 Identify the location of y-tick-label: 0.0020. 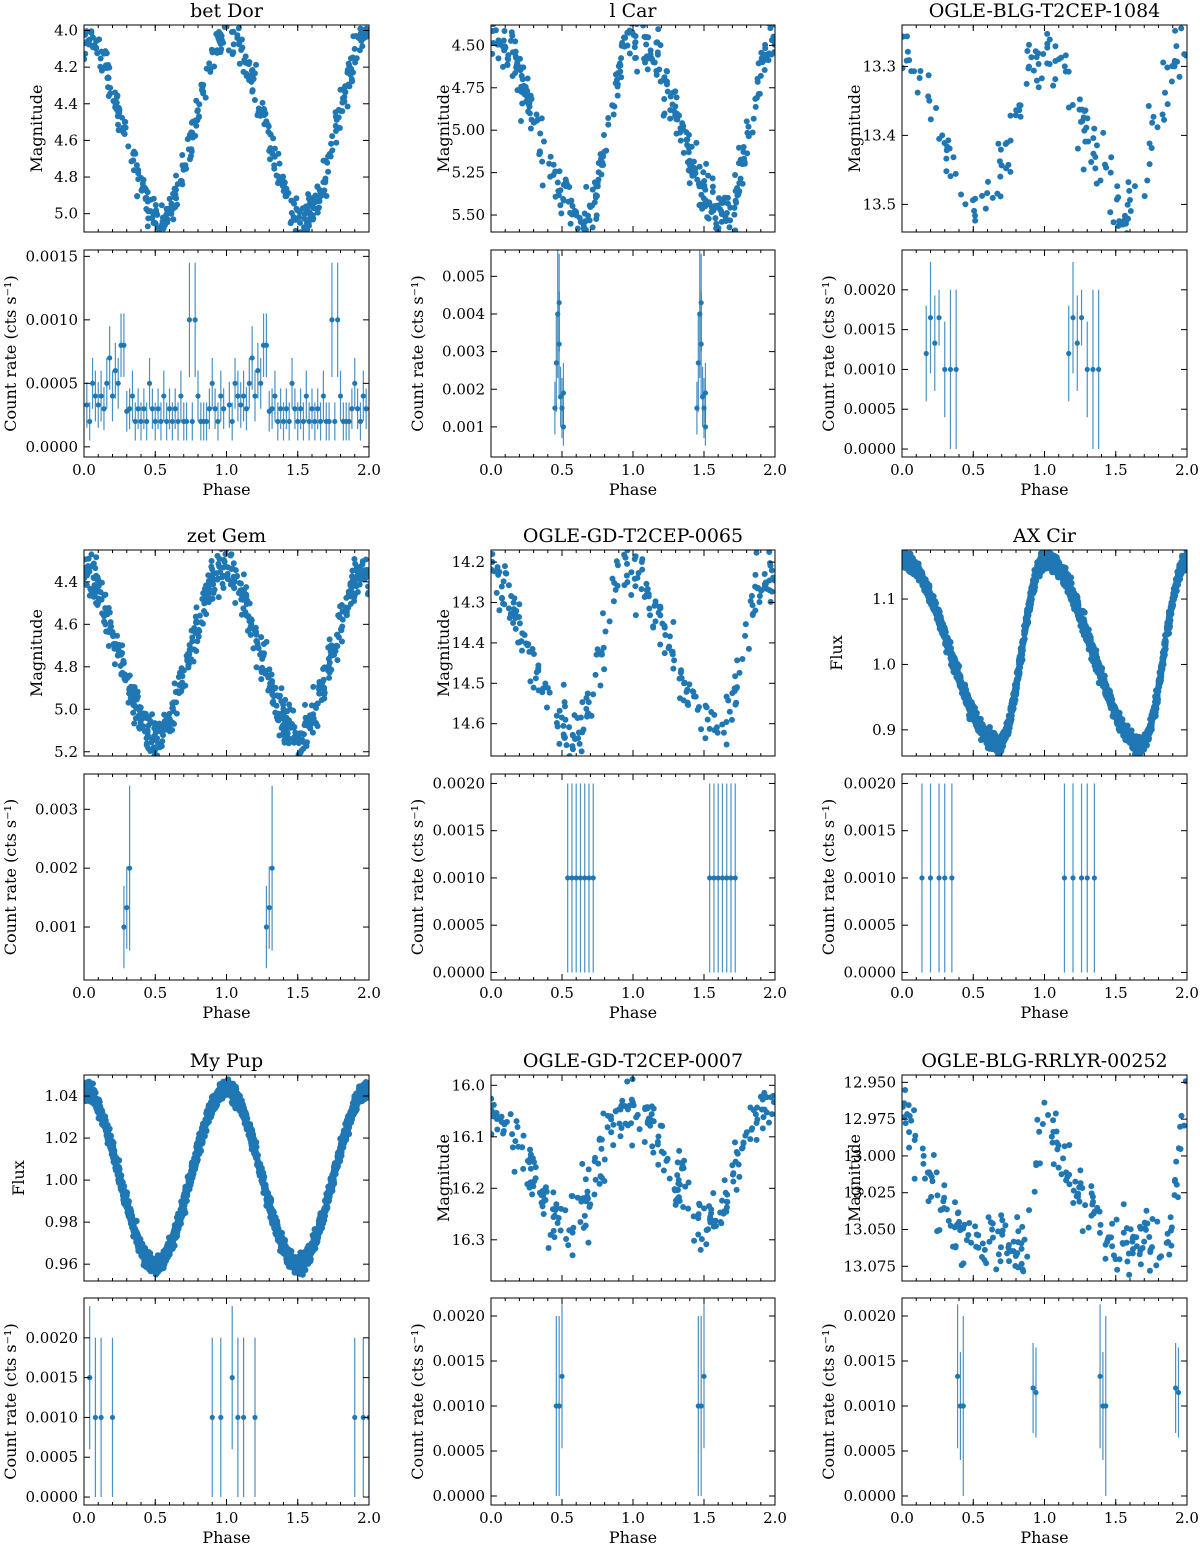
(870, 290).